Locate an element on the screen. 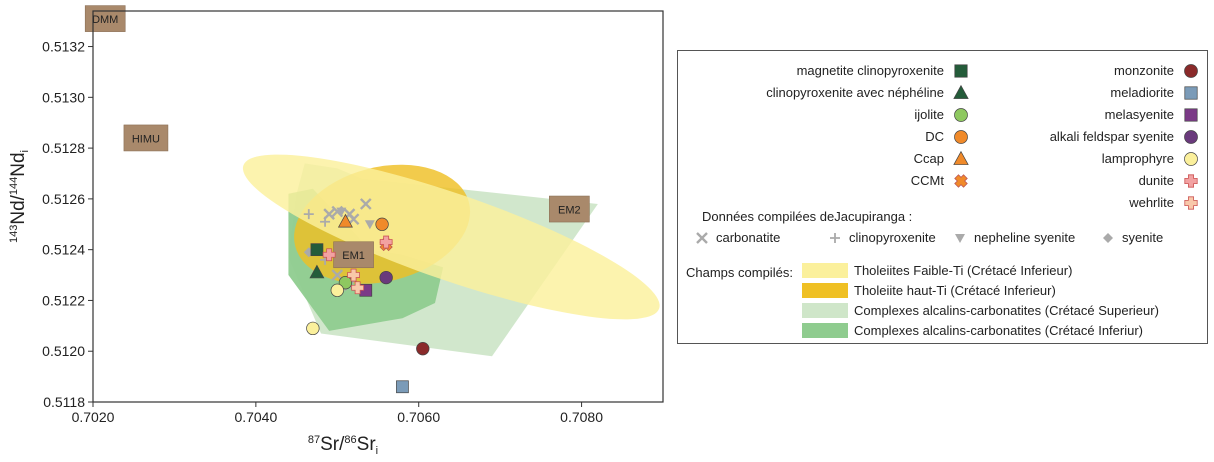 Image resolution: width=1214 pixels, height=462 pixels. y-tick-label: 0.5118 is located at coordinates (64, 402).